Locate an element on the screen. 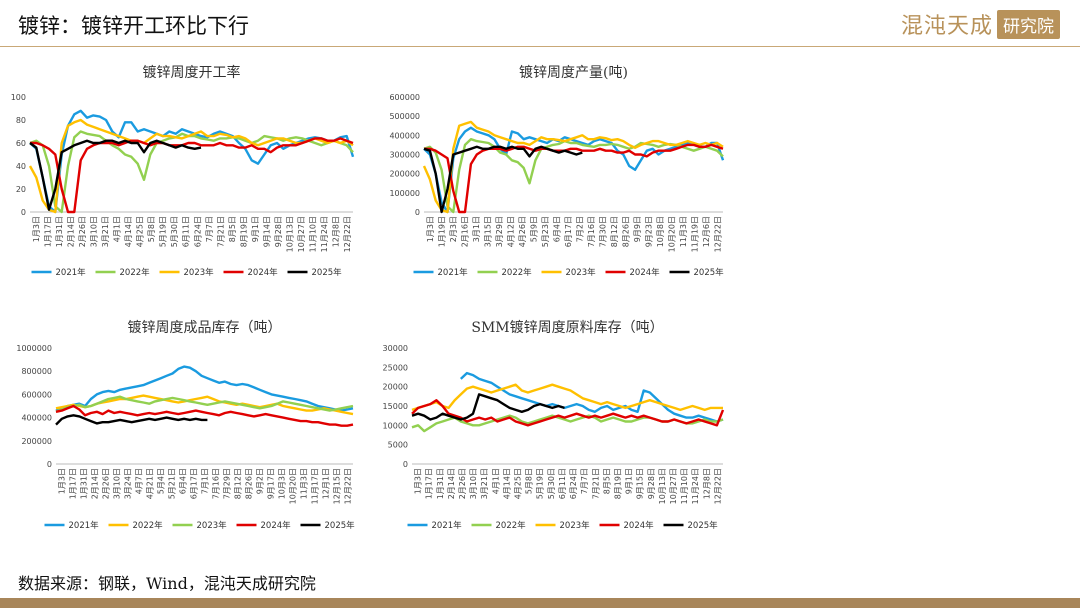  x-tick-label: 6月24日 is located at coordinates (197, 231).